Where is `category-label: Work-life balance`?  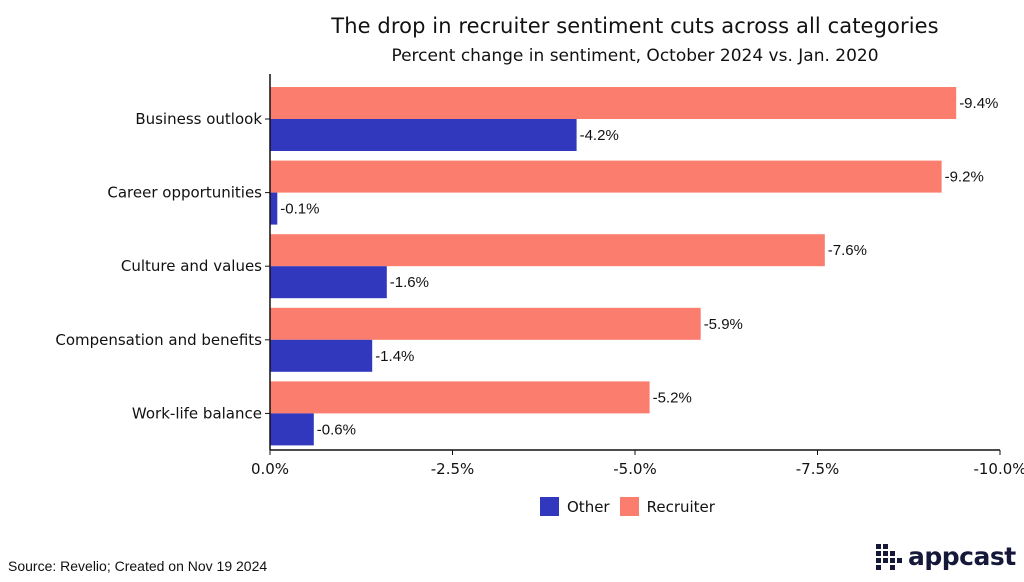 category-label: Work-life balance is located at coordinates (197, 413).